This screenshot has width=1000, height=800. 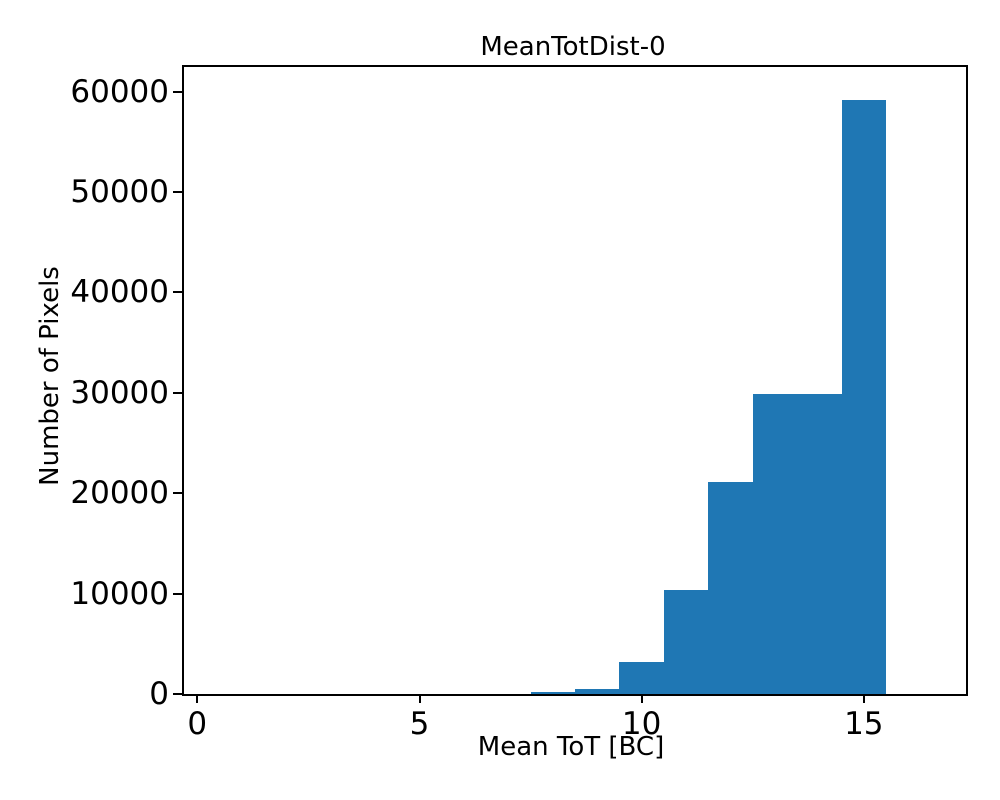 What do you see at coordinates (641, 724) in the screenshot?
I see `x-tick-label: 10` at bounding box center [641, 724].